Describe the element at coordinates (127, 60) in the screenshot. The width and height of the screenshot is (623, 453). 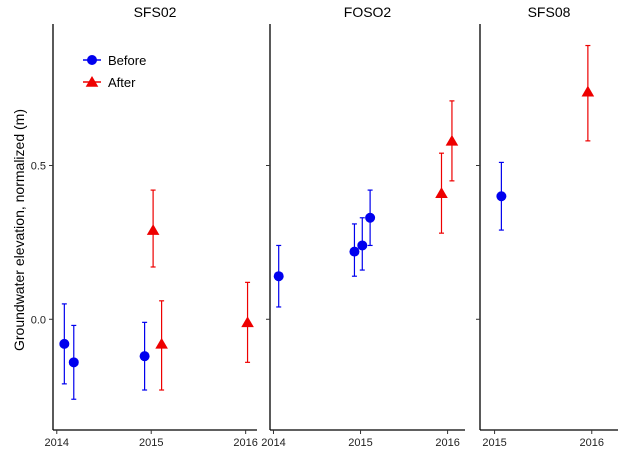
I see `legend-label-before: Before` at that location.